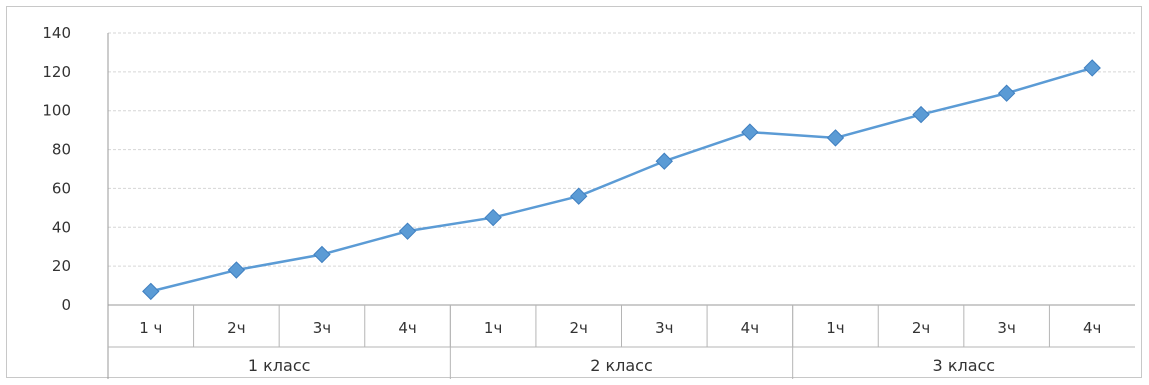 This screenshot has height=385, width=1149. I want to click on y-tick-label: 100, so click(56, 111).